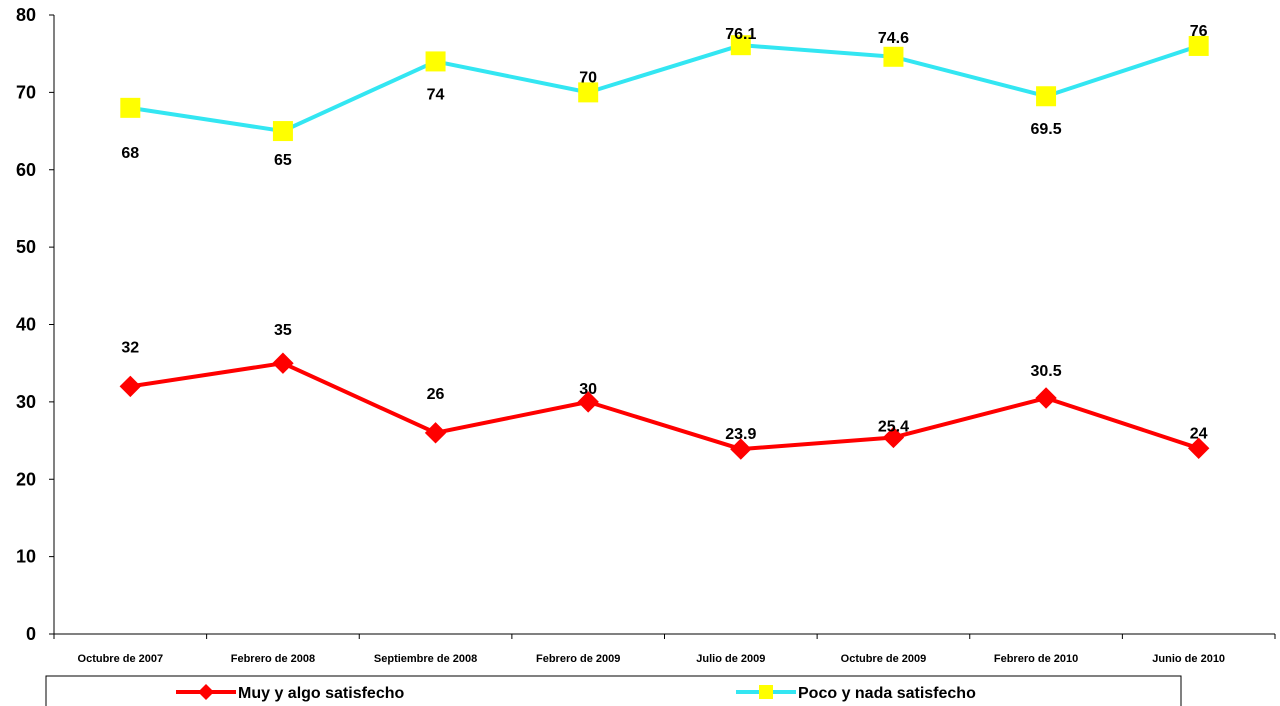 Image resolution: width=1280 pixels, height=706 pixels. I want to click on data-label: 74, so click(436, 94).